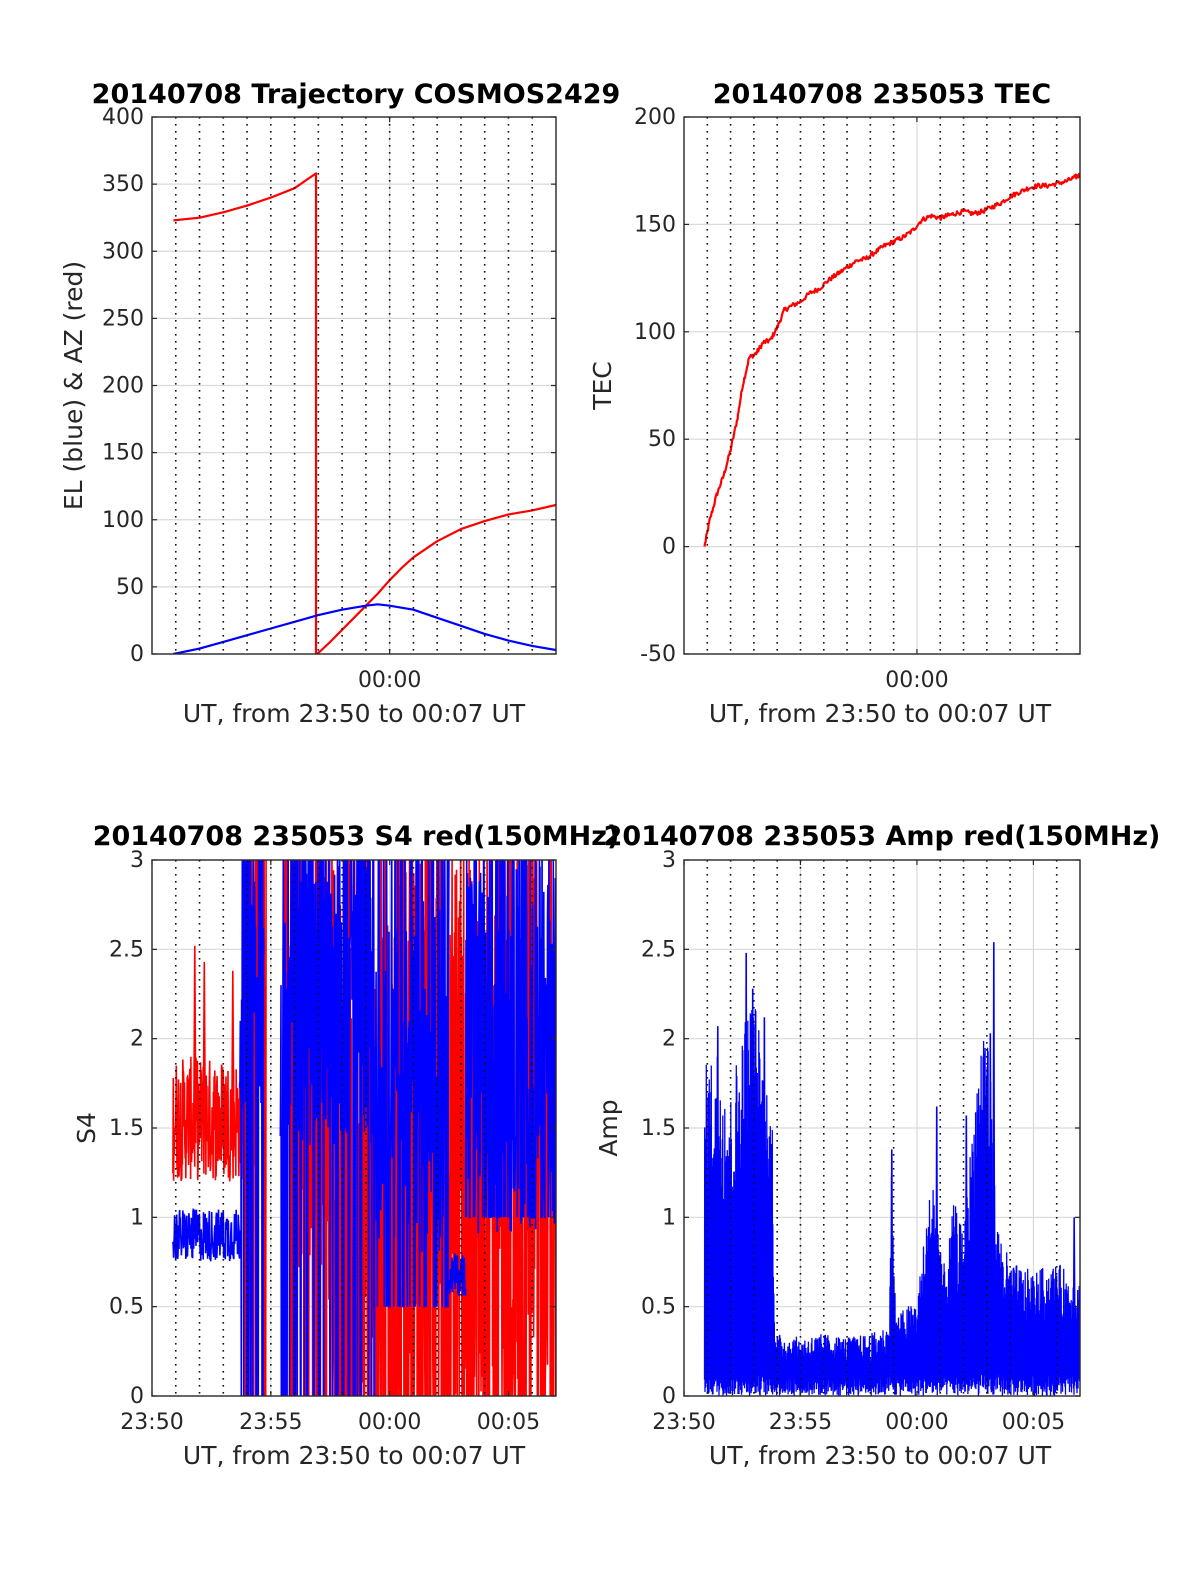 Image resolution: width=1200 pixels, height=1575 pixels. What do you see at coordinates (123, 184) in the screenshot?
I see `y-tick-label: 350` at bounding box center [123, 184].